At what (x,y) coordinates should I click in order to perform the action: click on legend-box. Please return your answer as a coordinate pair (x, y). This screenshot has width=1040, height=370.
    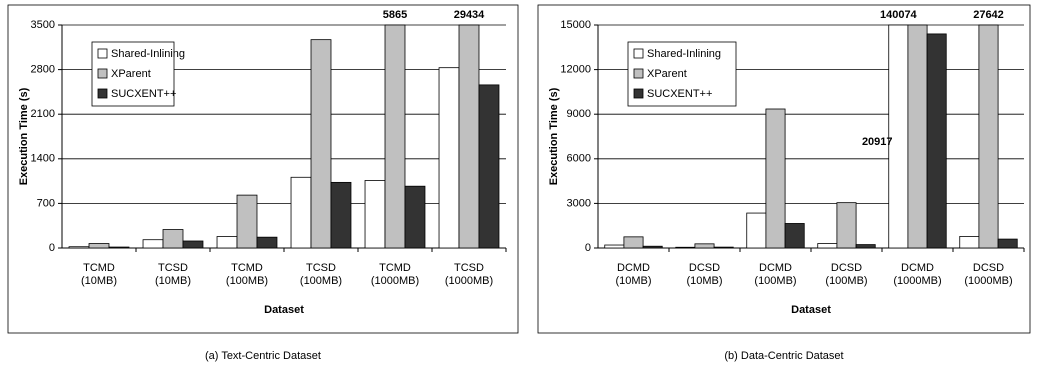
    Looking at the image, I should click on (682, 74).